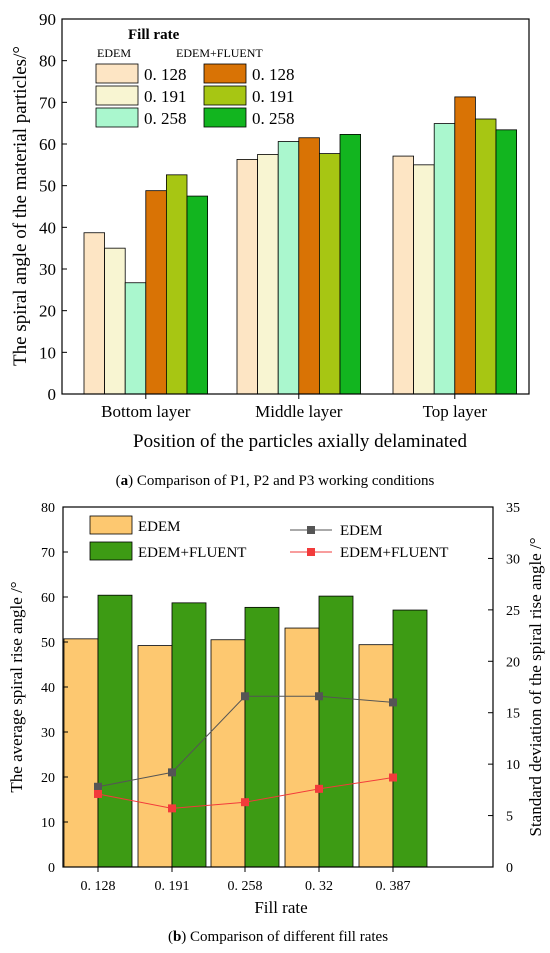  Describe the element at coordinates (192, 553) in the screenshot. I see `legend-bar-label-1: EDEM+FLUENT` at that location.